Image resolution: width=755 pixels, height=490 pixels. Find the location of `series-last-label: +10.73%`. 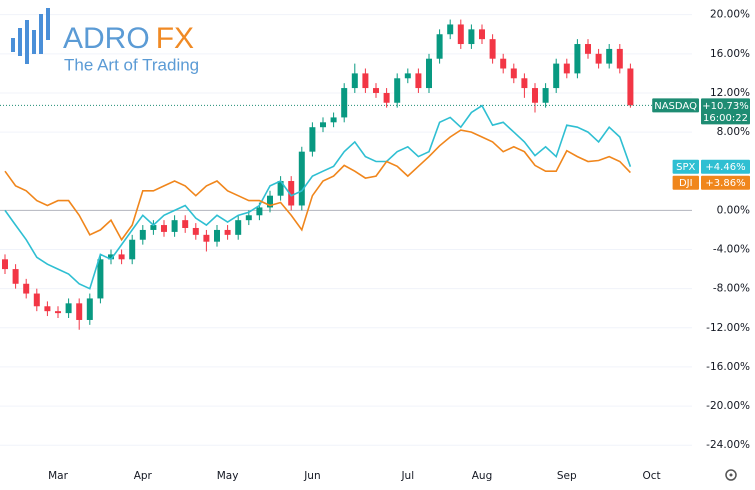

series-last-label: +10.73% is located at coordinates (725, 106).